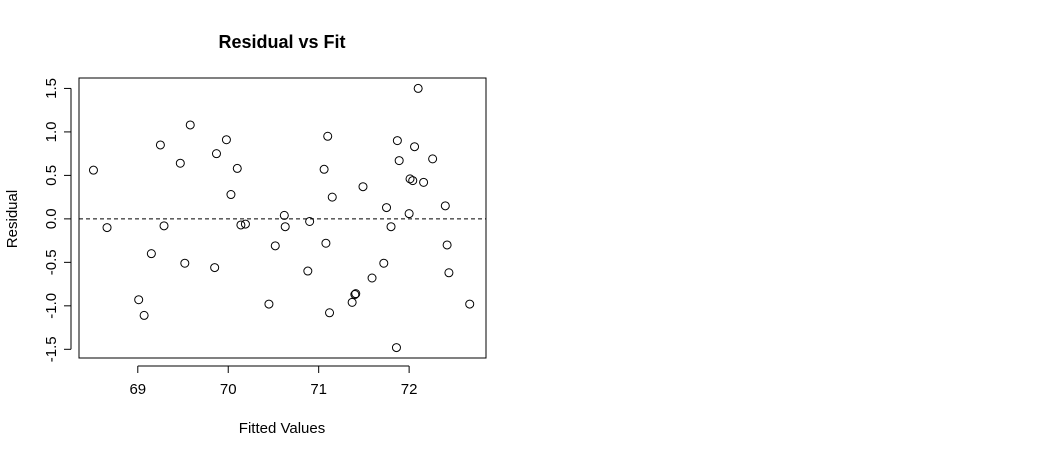  What do you see at coordinates (137, 389) in the screenshot?
I see `x-tick-label: 69` at bounding box center [137, 389].